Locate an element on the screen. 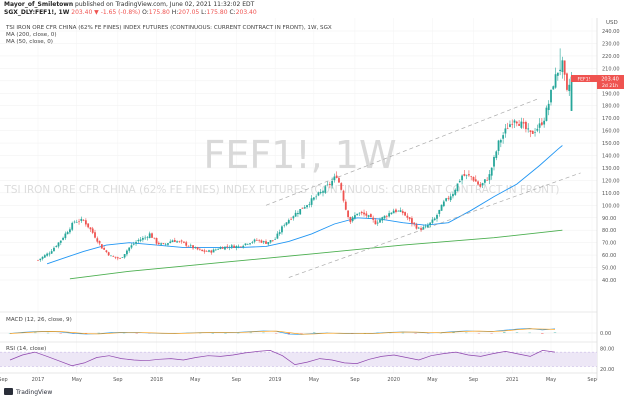 The height and width of the screenshot is (400, 624). price-tick-label: 110.00 is located at coordinates (611, 194).